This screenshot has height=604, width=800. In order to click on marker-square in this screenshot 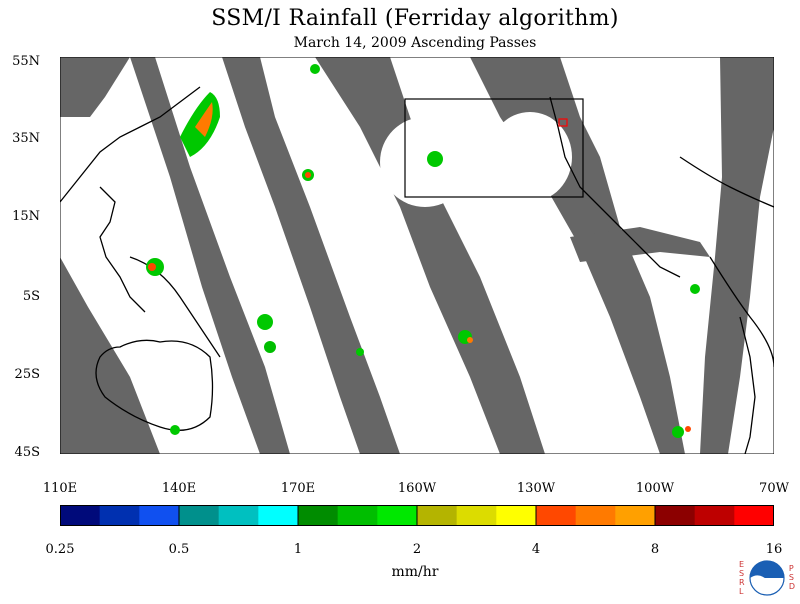, I will do `click(563, 122)`.